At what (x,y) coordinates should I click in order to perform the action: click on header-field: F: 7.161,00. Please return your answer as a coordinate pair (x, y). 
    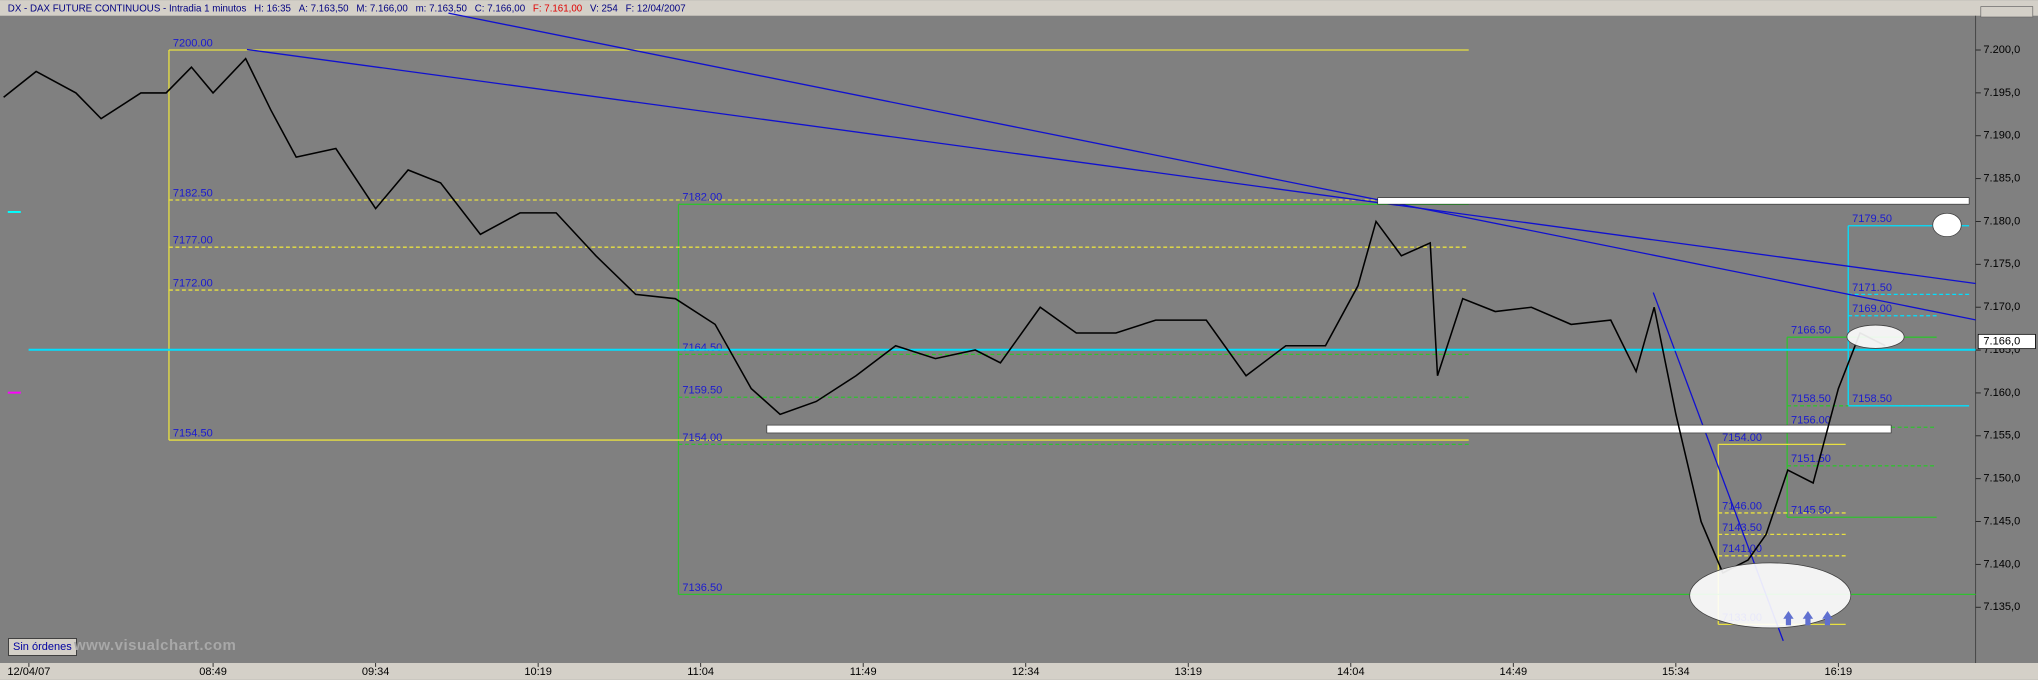
    Looking at the image, I should click on (558, 8).